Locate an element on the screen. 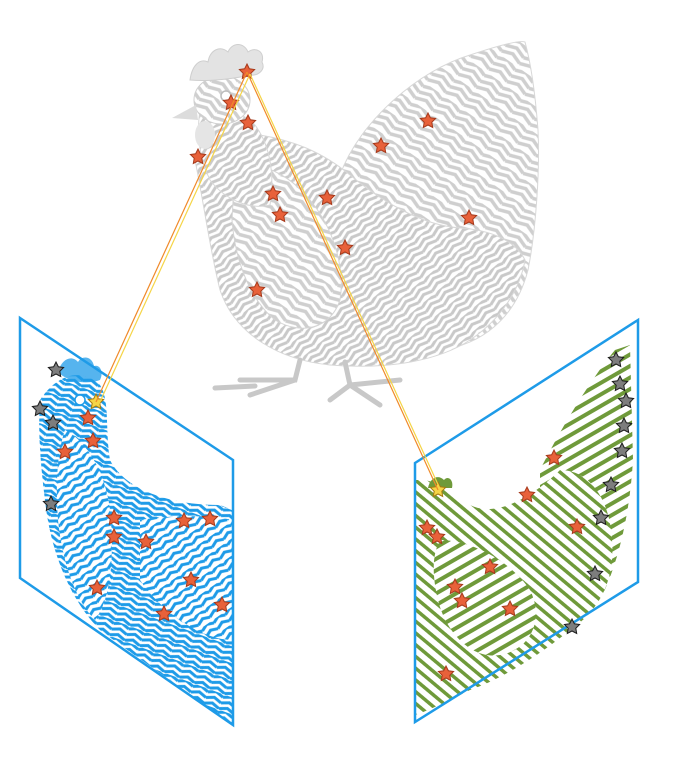  left-hen-eye is located at coordinates (80, 400).